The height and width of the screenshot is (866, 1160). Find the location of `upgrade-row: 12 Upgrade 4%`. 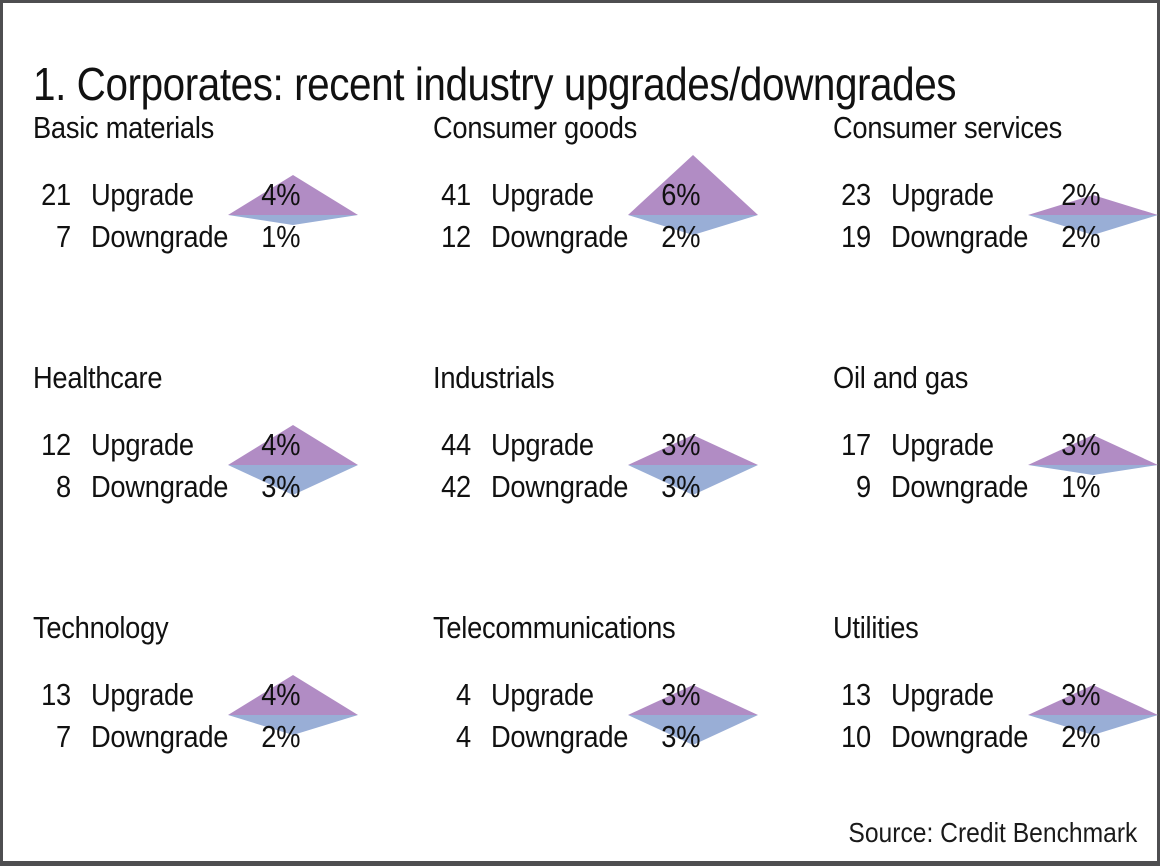

upgrade-row: 12 Upgrade 4% is located at coordinates (198, 445).